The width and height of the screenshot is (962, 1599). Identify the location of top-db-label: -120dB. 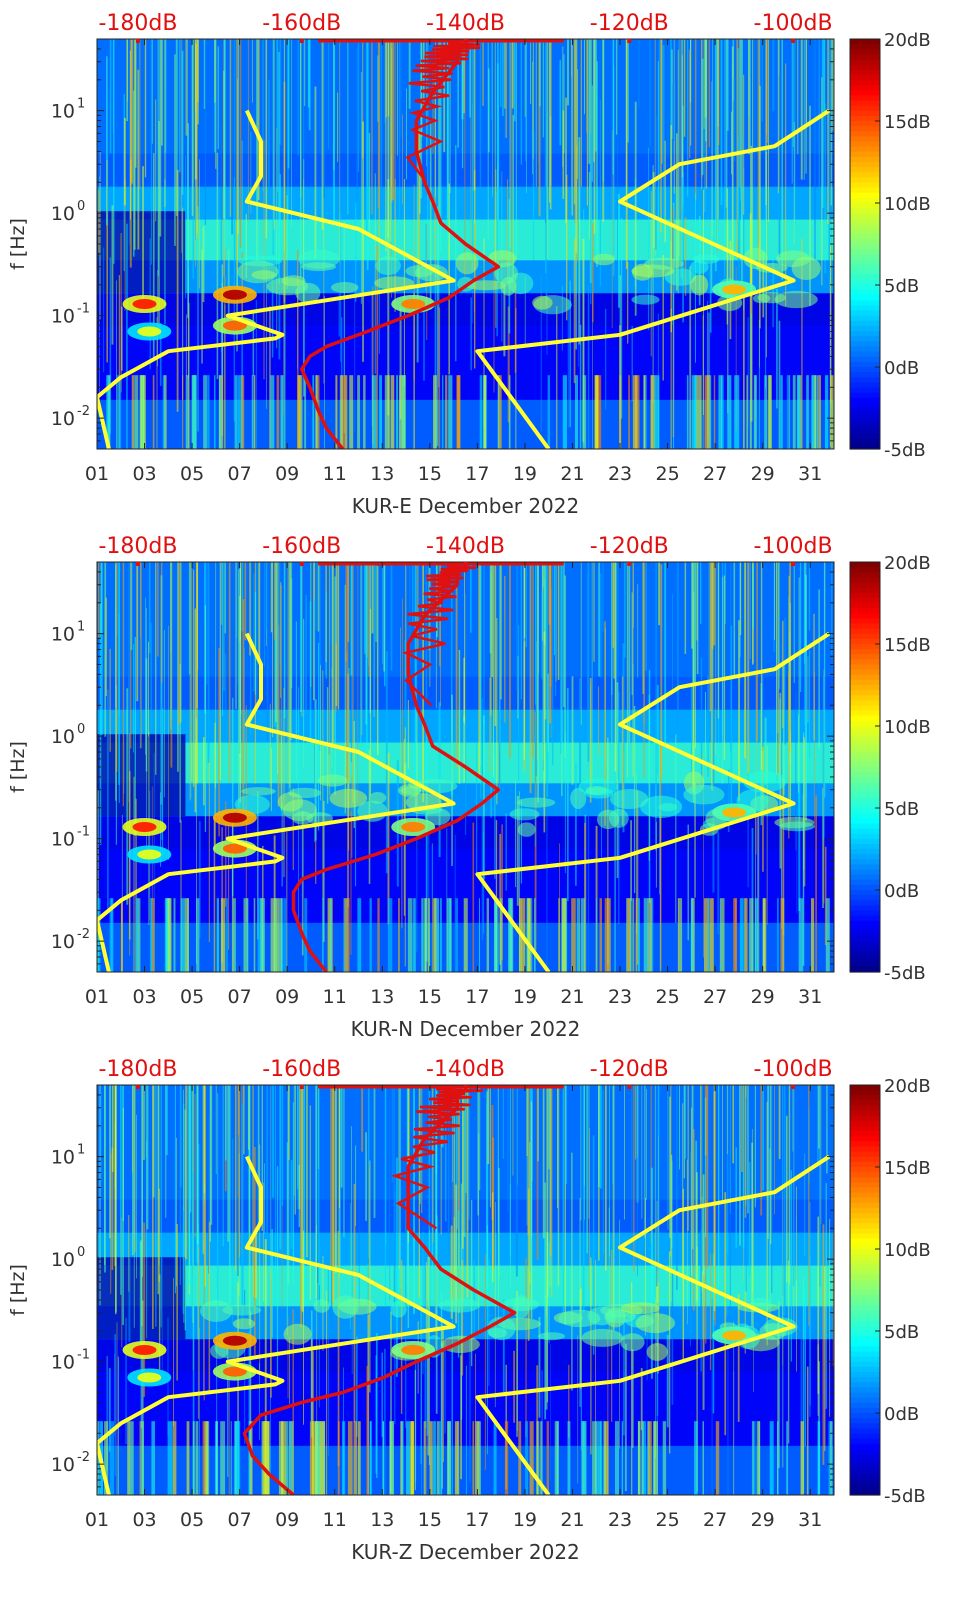
(629, 546).